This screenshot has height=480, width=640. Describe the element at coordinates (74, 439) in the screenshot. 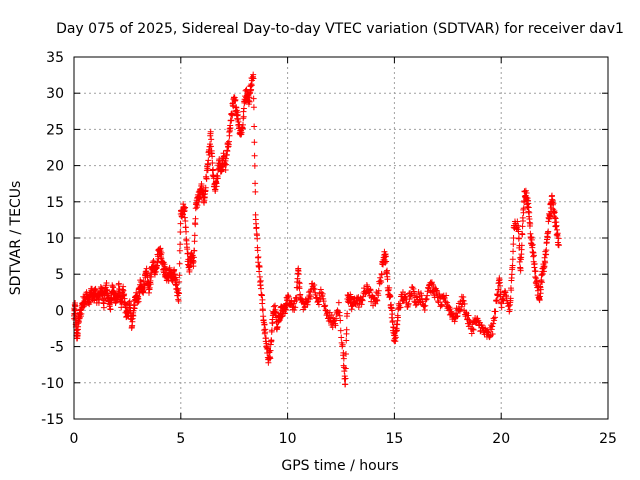

I see `x-tick-label: 0` at that location.